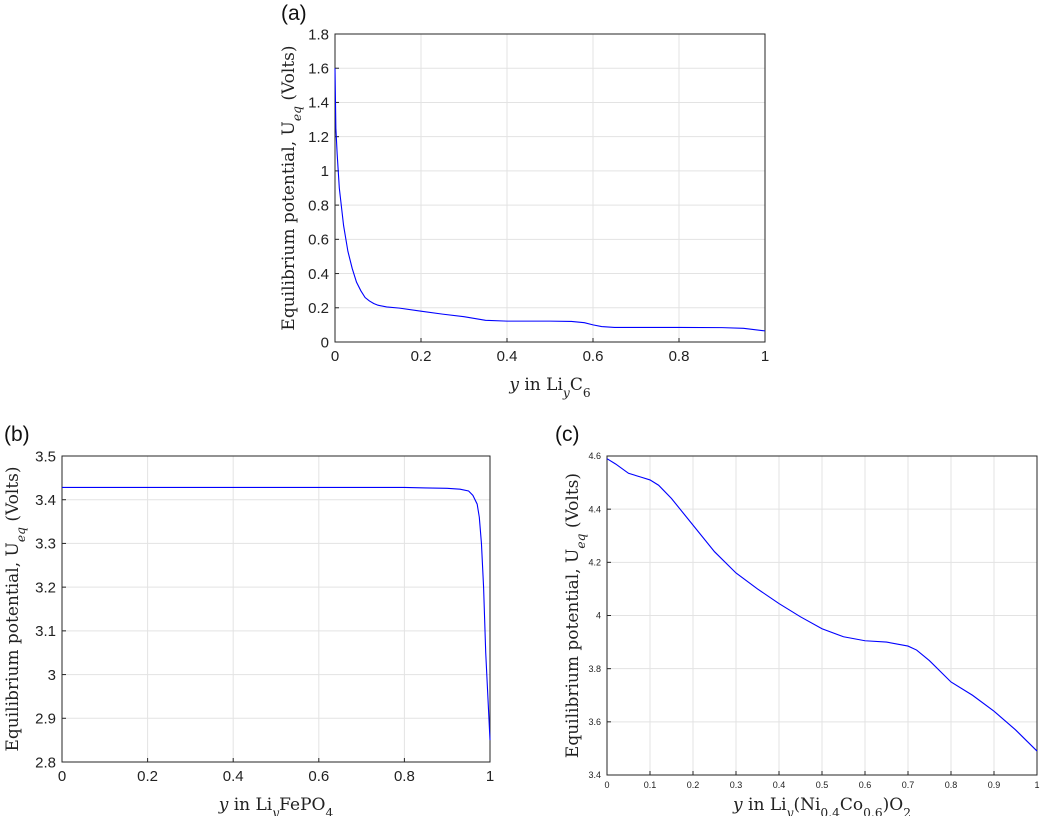 The width and height of the screenshot is (1040, 816). I want to click on y-tick-label: 1.6, so click(318, 68).